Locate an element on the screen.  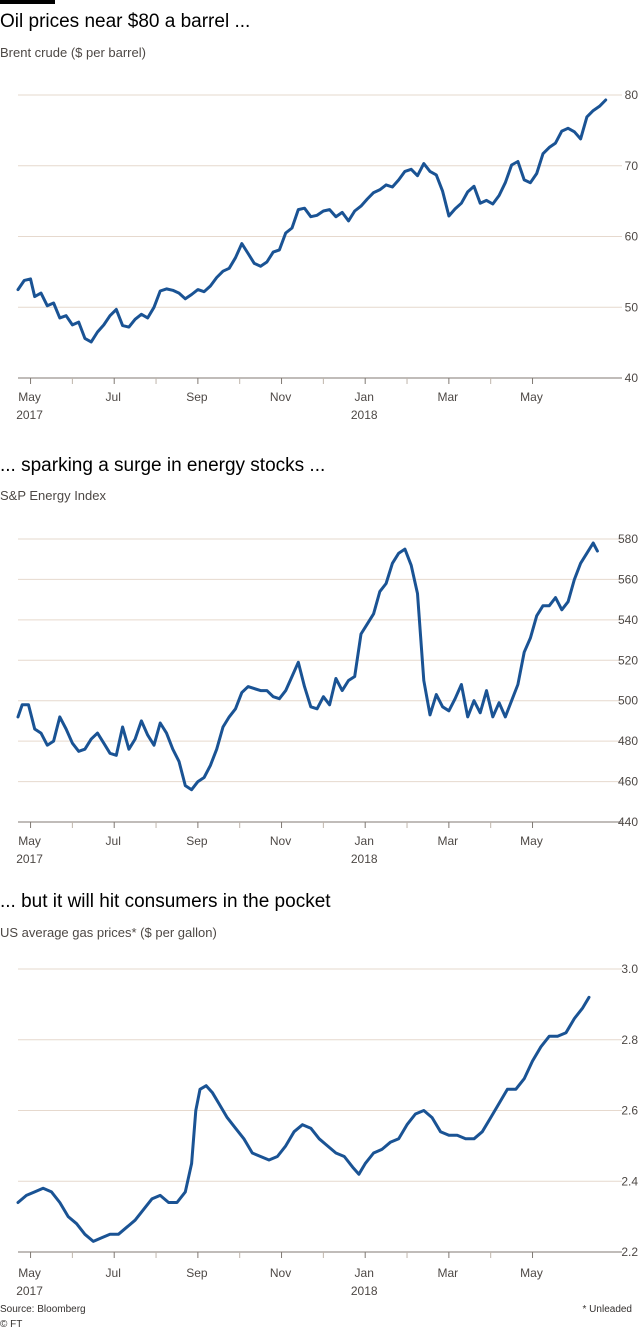
copyright: © FT is located at coordinates (11, 1324).